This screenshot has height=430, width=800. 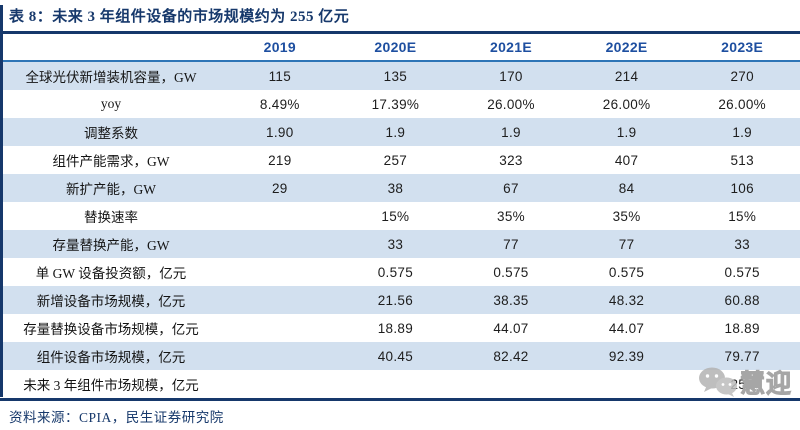 I want to click on row-label: 全球光伏新增装机容量，GW, so click(x=111, y=77).